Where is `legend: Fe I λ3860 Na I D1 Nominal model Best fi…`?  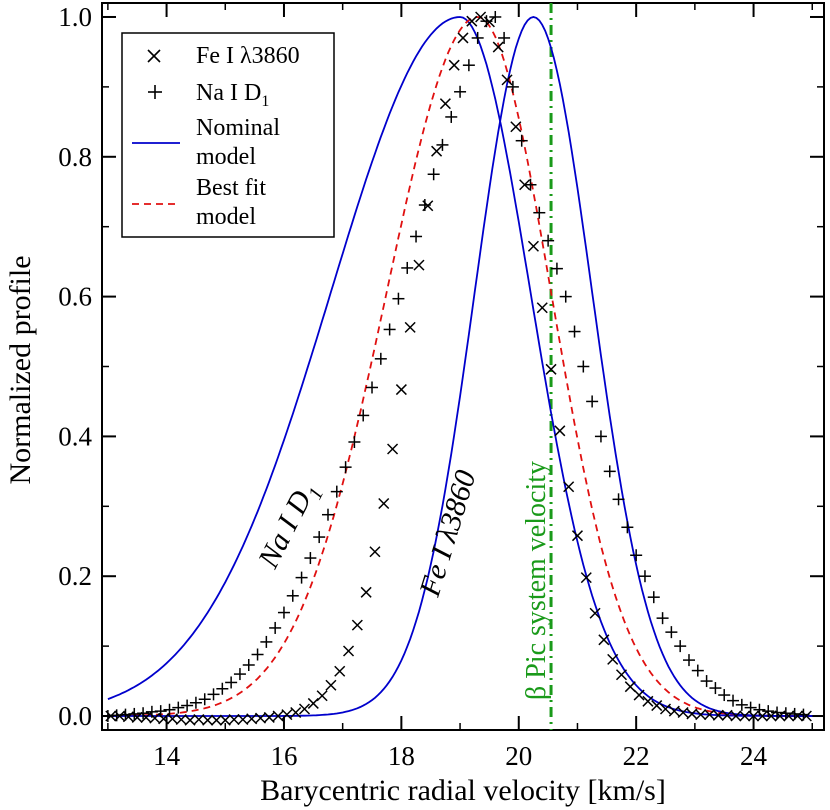
legend: Fe I λ3860 Na I D1 Nominal model Best fi… is located at coordinates (228, 135).